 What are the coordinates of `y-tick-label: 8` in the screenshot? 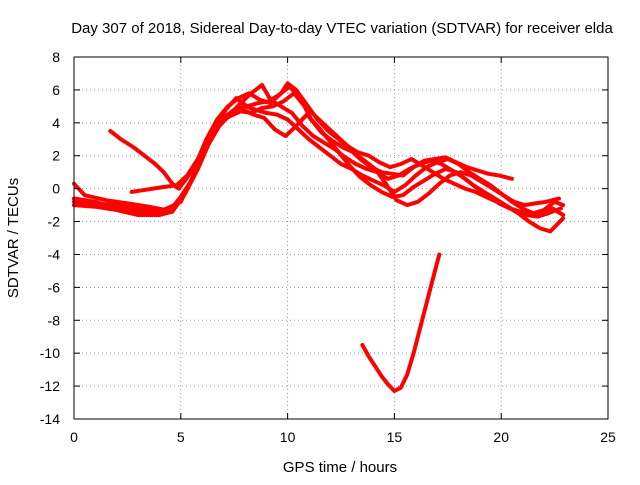 It's located at (56, 57).